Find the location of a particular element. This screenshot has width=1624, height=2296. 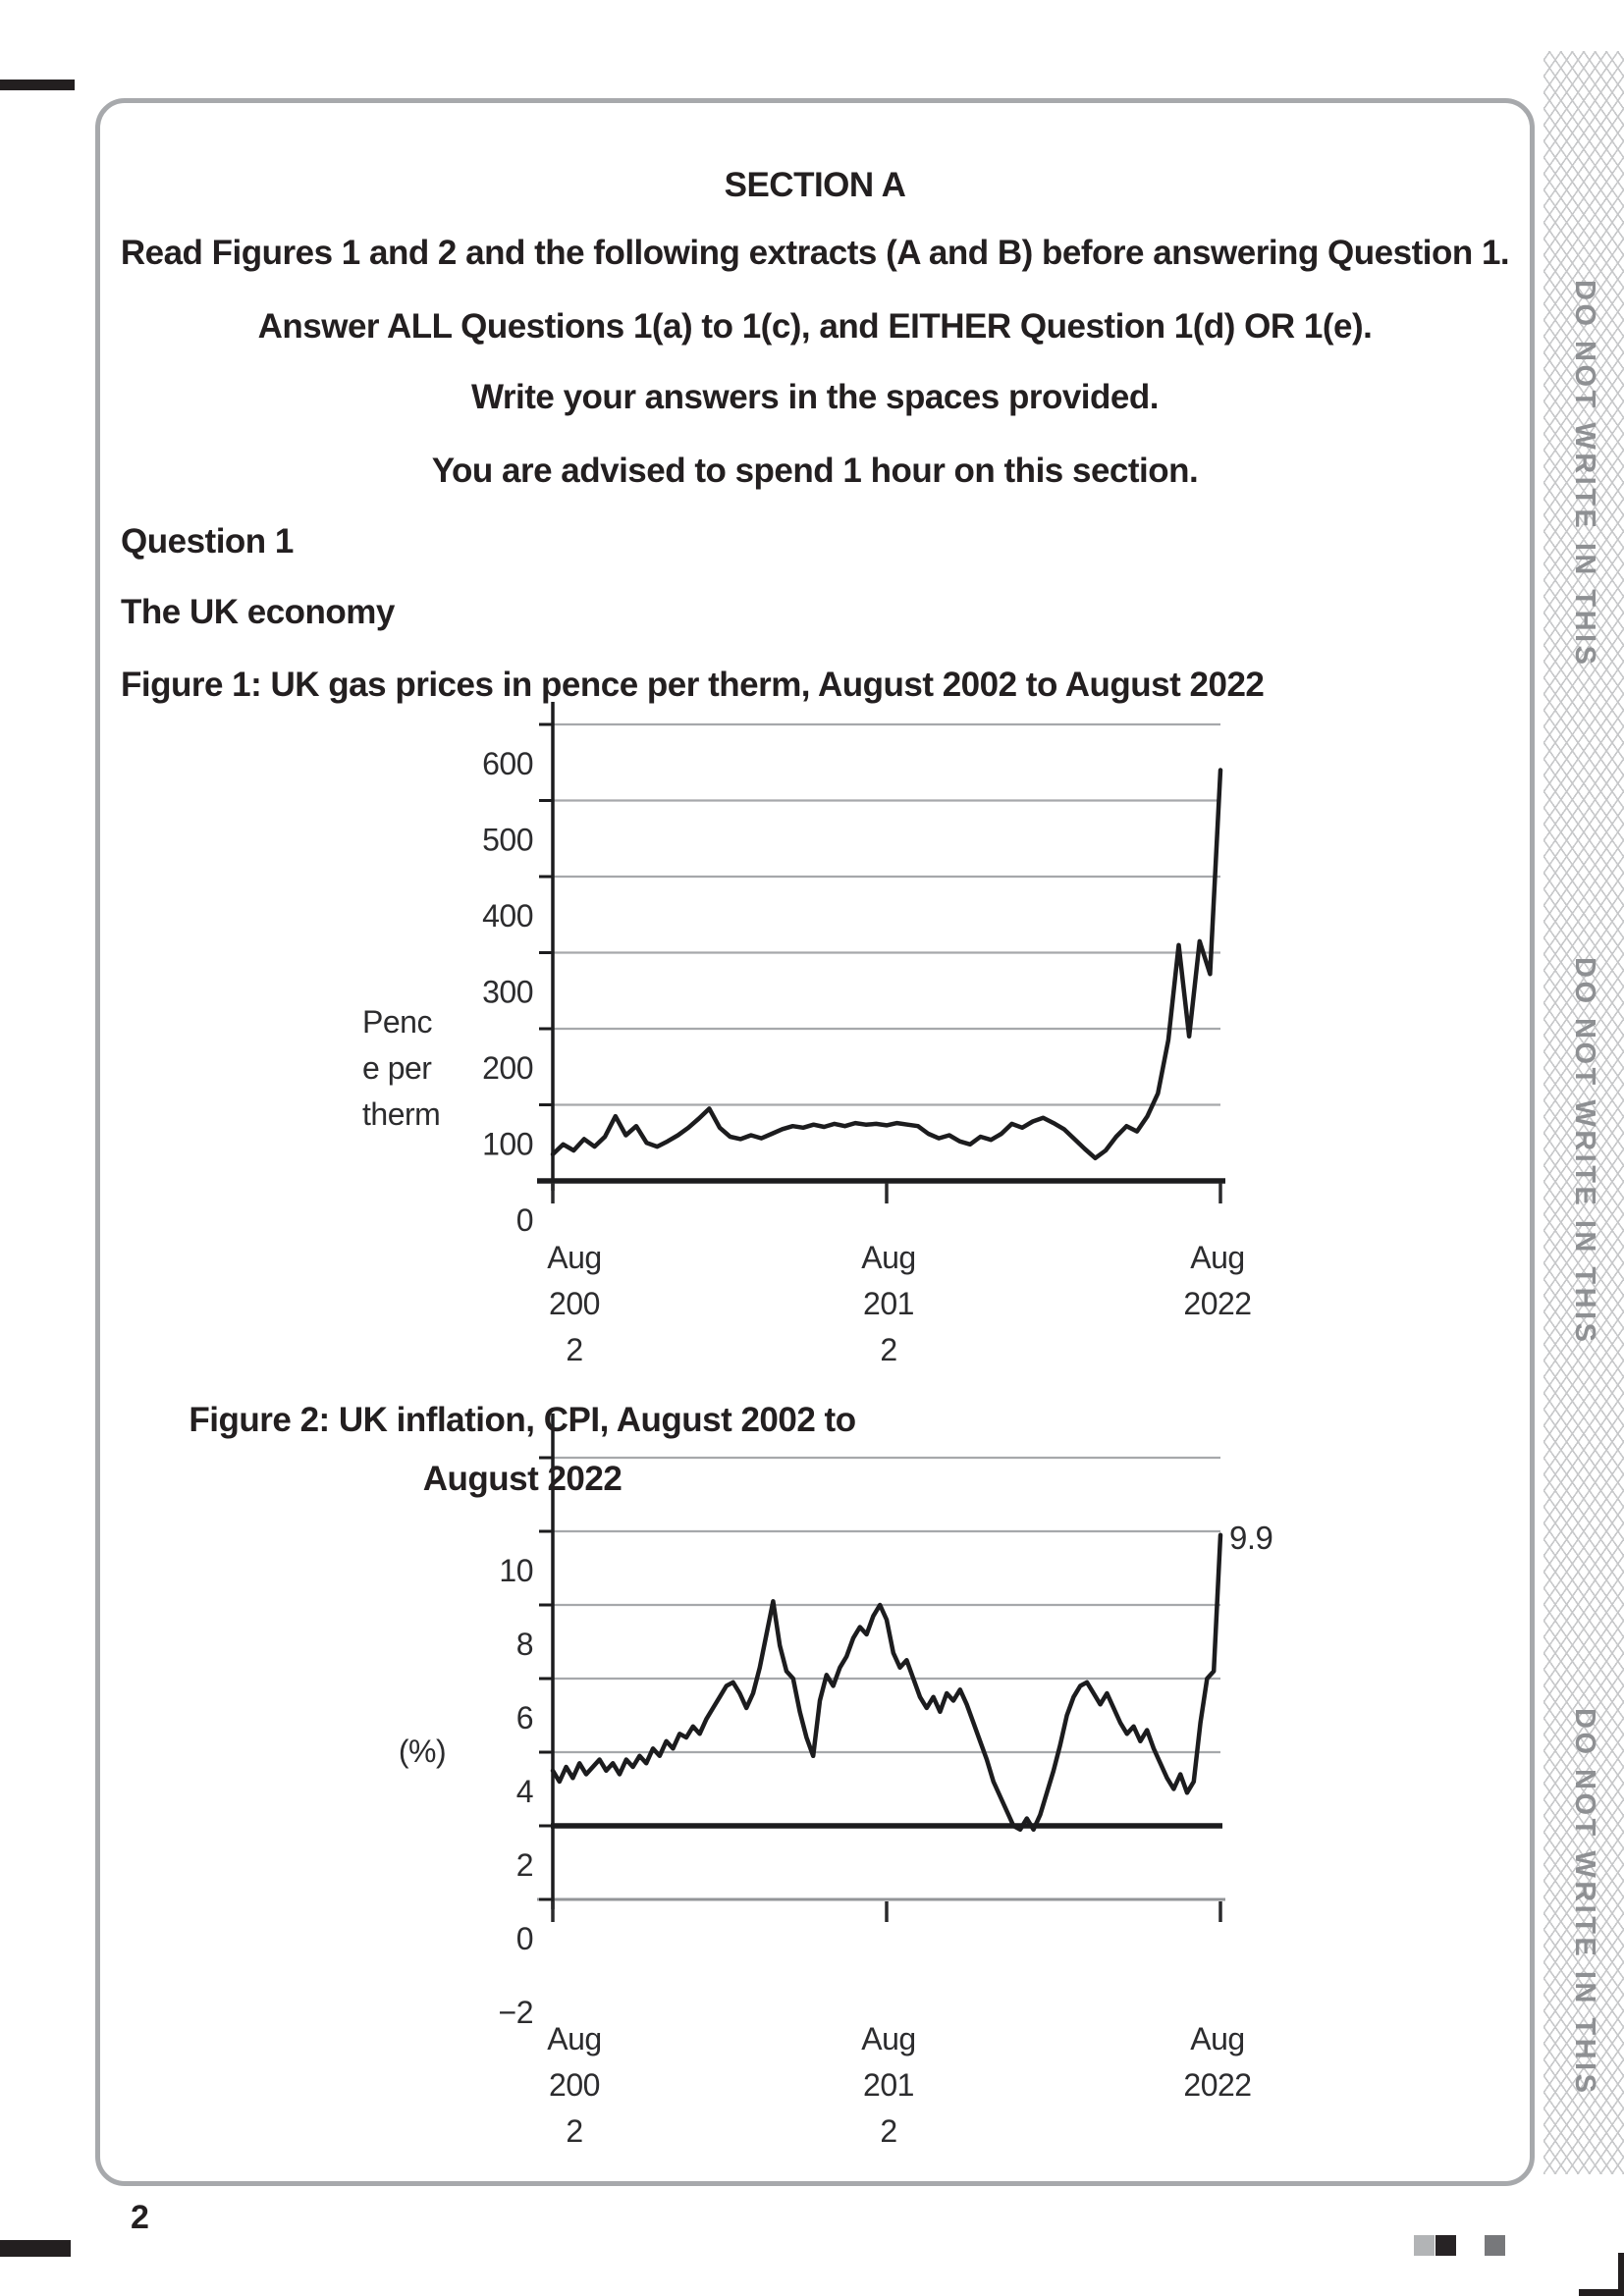

end-value-annotation: 9.9 is located at coordinates (1250, 1538).